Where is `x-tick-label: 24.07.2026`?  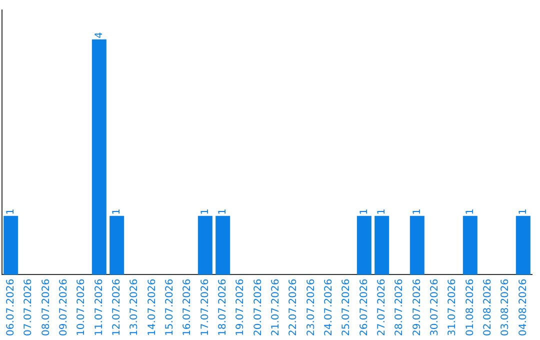
x-tick-label: 24.07.2026 is located at coordinates (328, 307).